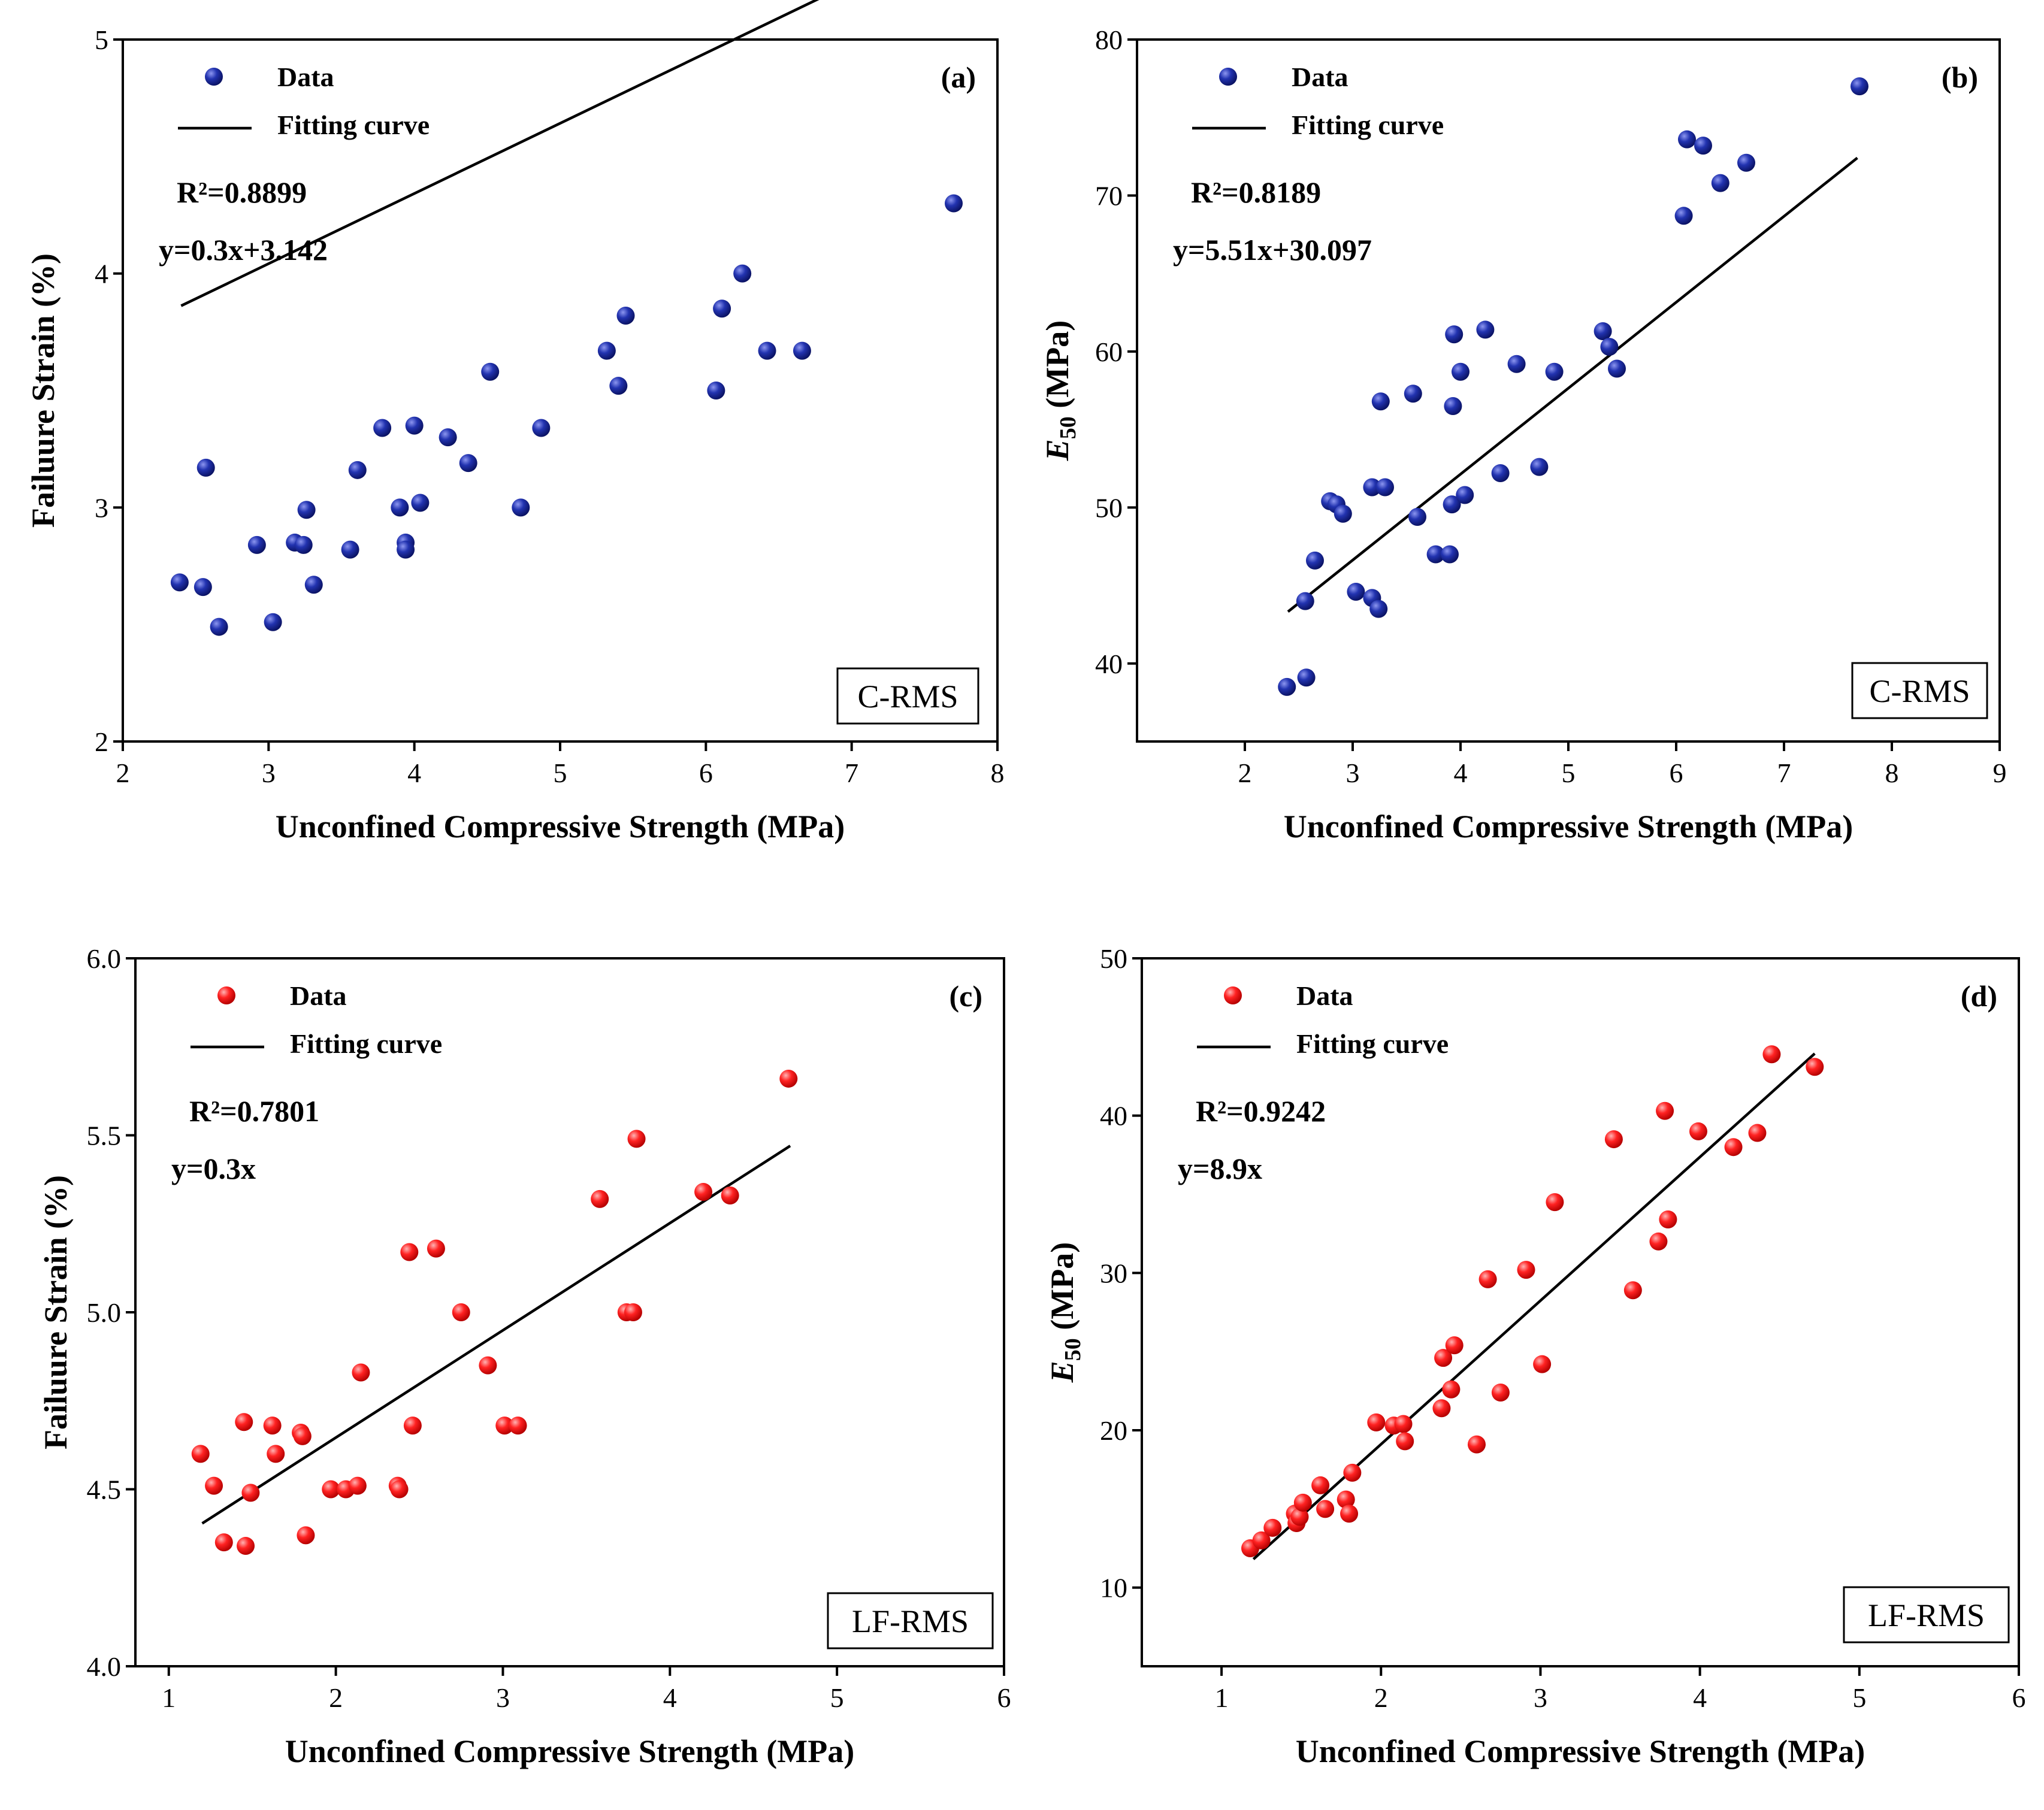 The image size is (2044, 1810). What do you see at coordinates (101, 742) in the screenshot?
I see `y-tick-label: 2` at bounding box center [101, 742].